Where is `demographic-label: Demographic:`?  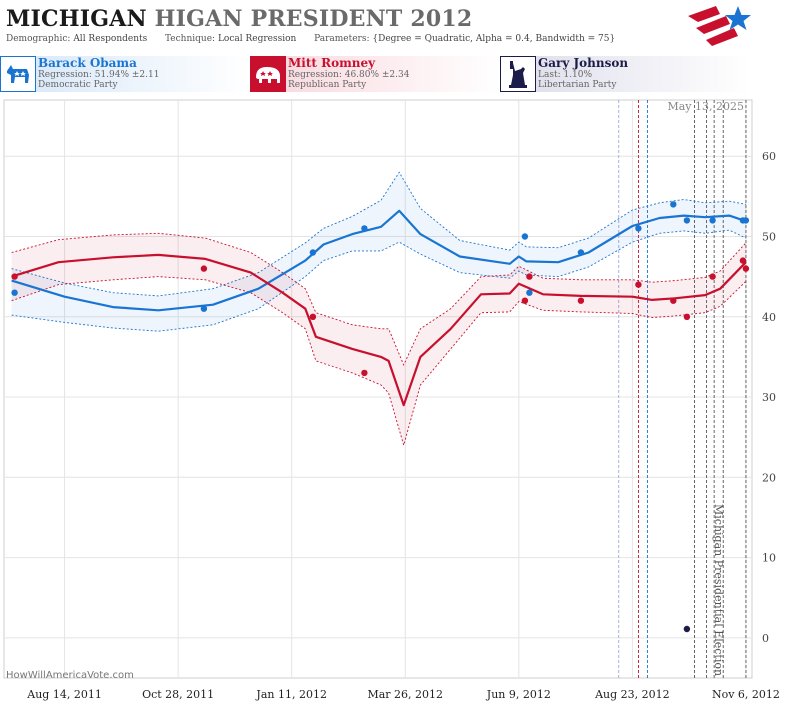 demographic-label: Demographic: is located at coordinates (38, 39).